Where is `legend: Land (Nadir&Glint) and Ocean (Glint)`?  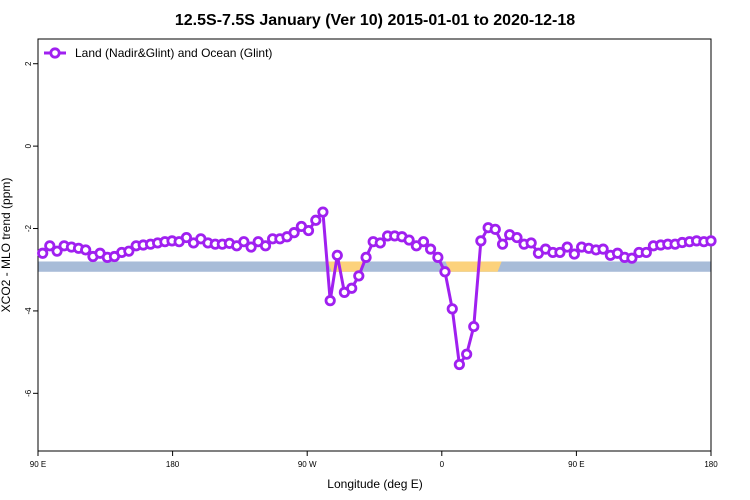 legend: Land (Nadir&Glint) and Ocean (Glint) is located at coordinates (158, 53).